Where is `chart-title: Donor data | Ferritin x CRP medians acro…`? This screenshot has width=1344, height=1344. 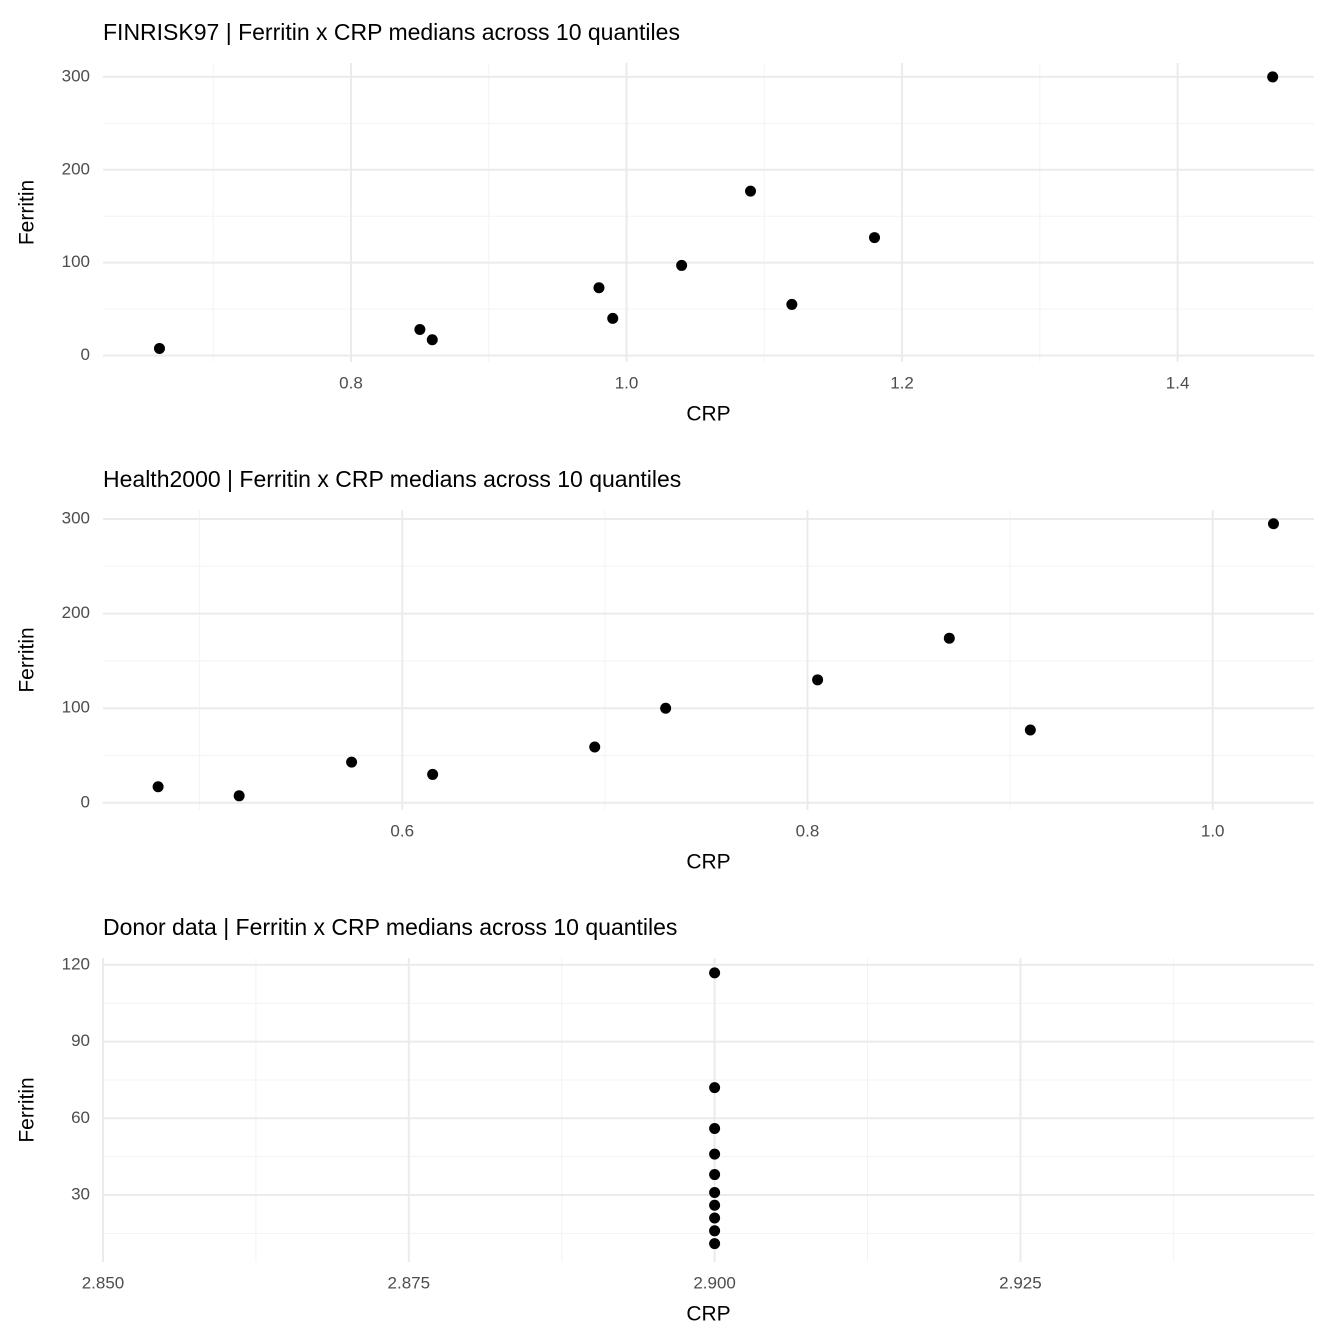 chart-title: Donor data | Ferritin x CRP medians acro… is located at coordinates (390, 927).